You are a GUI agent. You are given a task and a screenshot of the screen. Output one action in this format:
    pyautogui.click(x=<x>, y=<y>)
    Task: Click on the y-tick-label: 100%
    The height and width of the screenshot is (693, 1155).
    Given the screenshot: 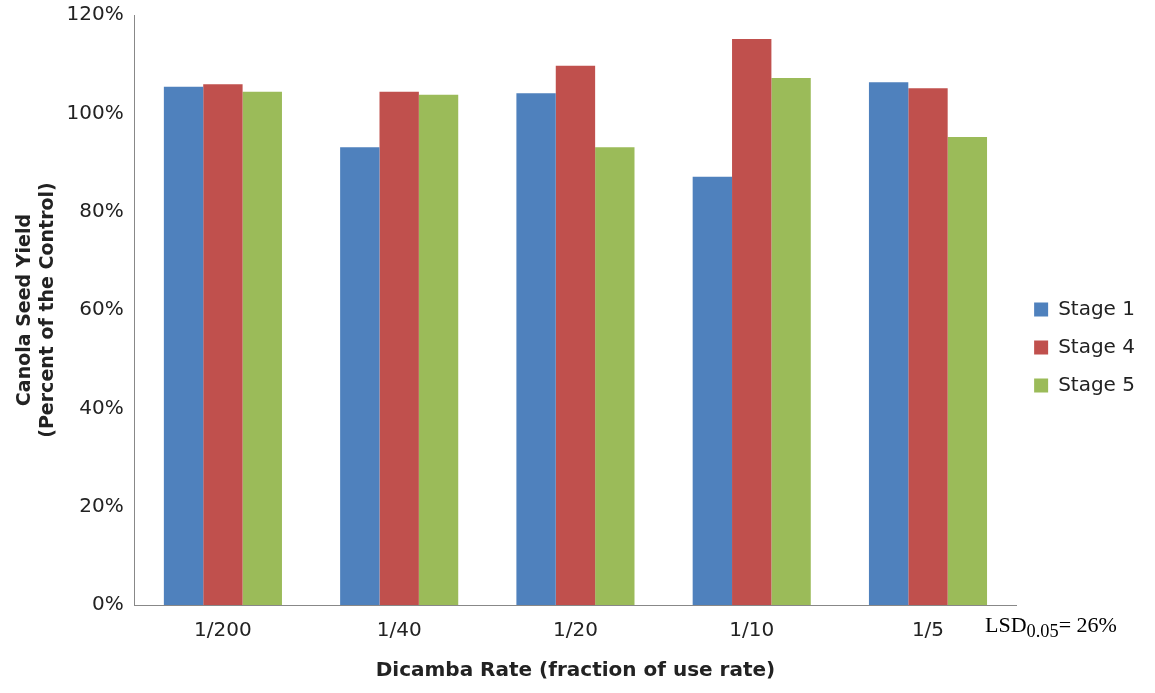 What is the action you would take?
    pyautogui.click(x=95, y=111)
    